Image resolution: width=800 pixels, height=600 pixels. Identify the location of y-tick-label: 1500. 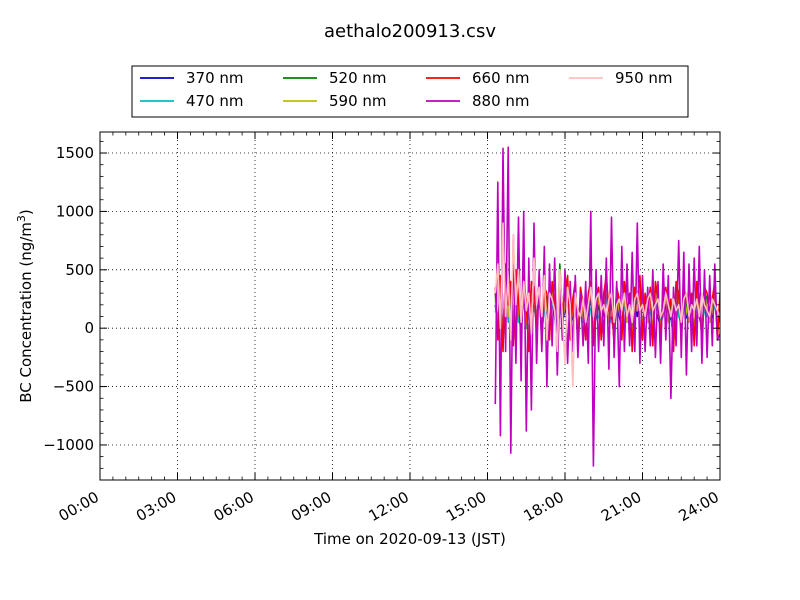
(75, 153).